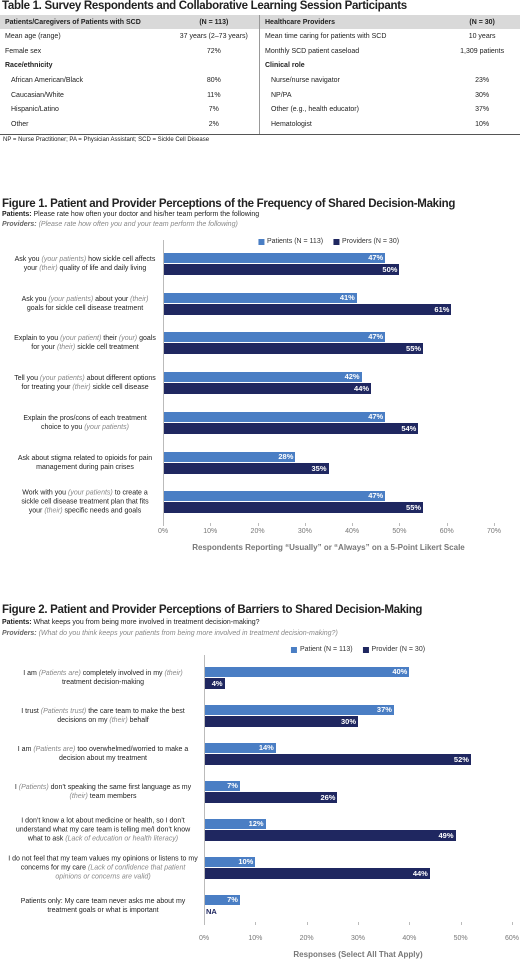 The height and width of the screenshot is (960, 520). What do you see at coordinates (482, 51) in the screenshot?
I see `value-cell: 1,309 patients` at bounding box center [482, 51].